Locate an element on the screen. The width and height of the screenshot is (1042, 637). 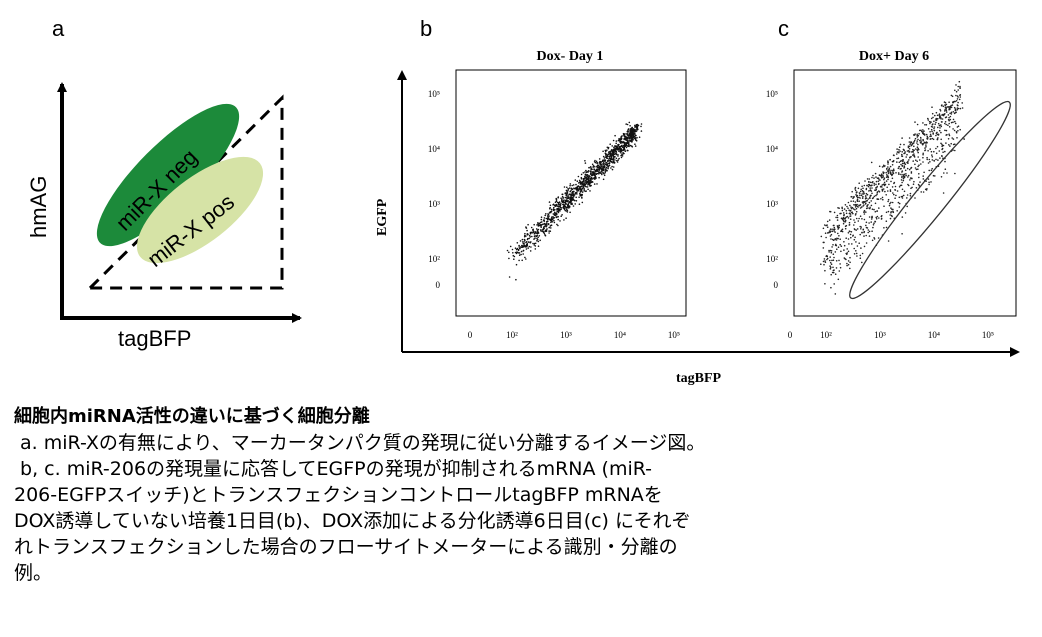
panel-c-frame is located at coordinates (905, 193).